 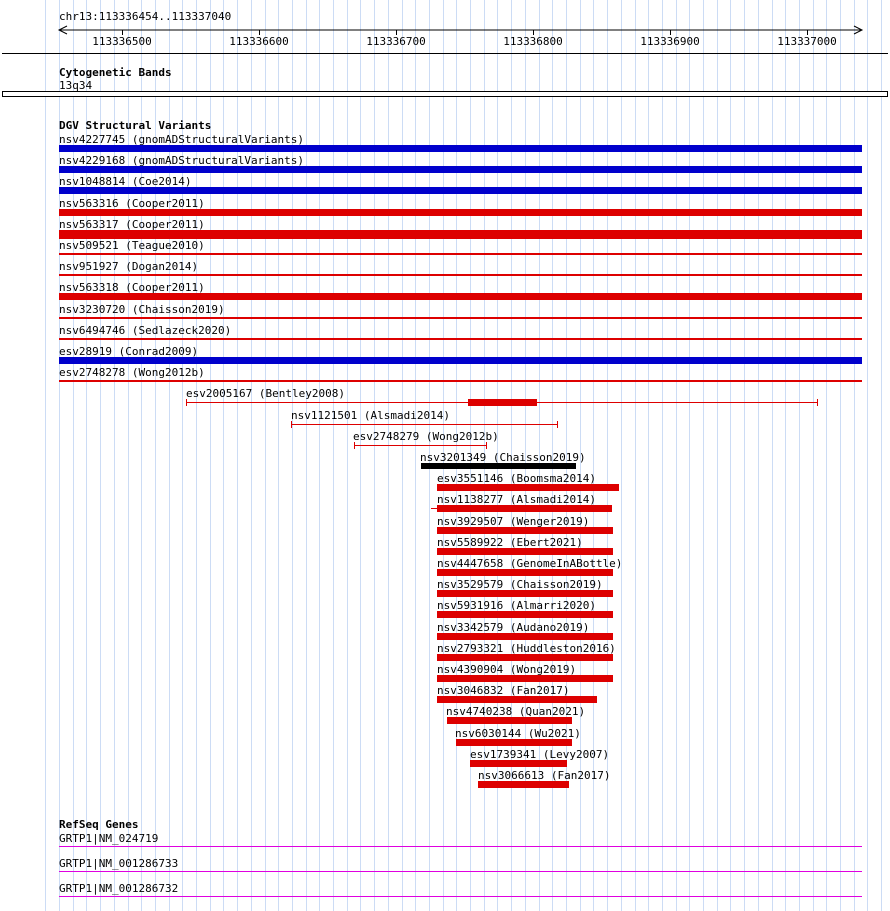 I want to click on variant-label: nsv3342579 (Audano2019), so click(x=513, y=627).